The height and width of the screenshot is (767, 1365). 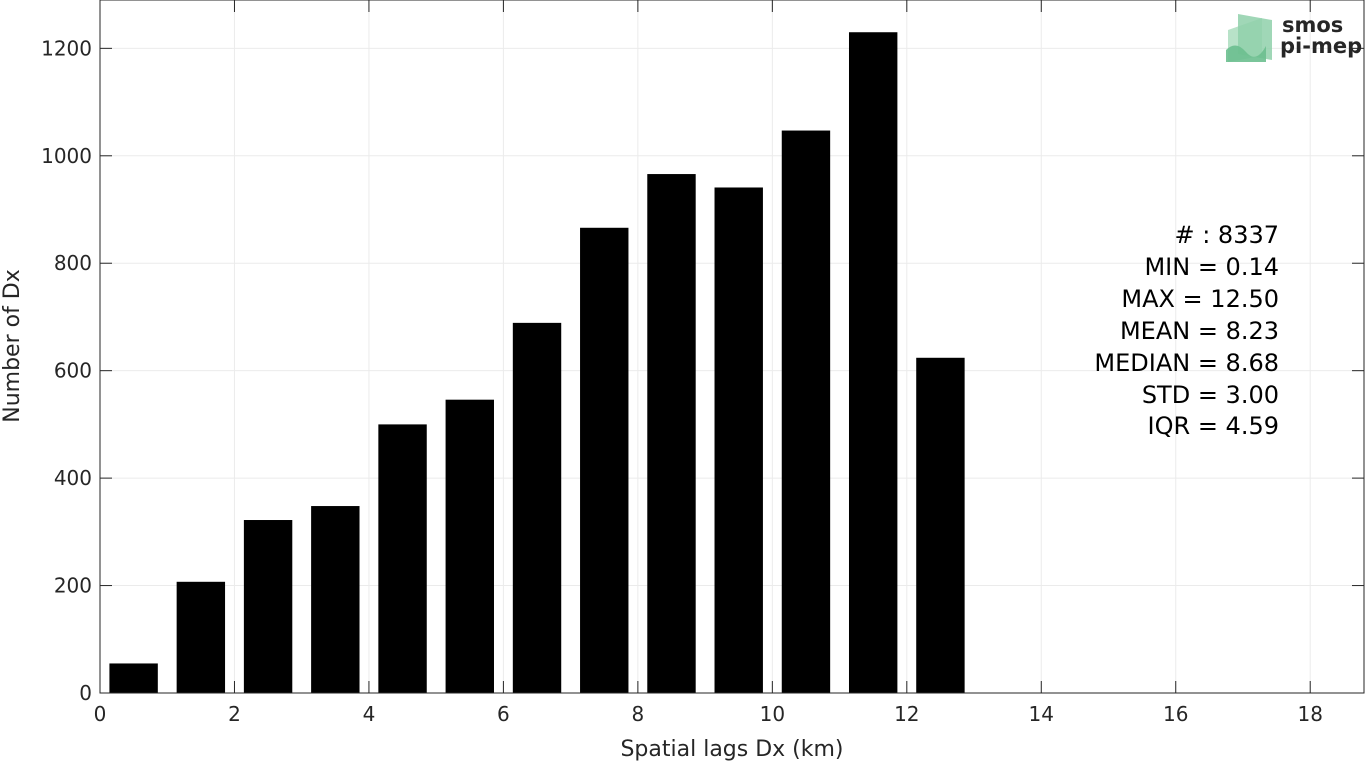 I want to click on stat-iqr: IQR = 4.59, so click(x=1213, y=426).